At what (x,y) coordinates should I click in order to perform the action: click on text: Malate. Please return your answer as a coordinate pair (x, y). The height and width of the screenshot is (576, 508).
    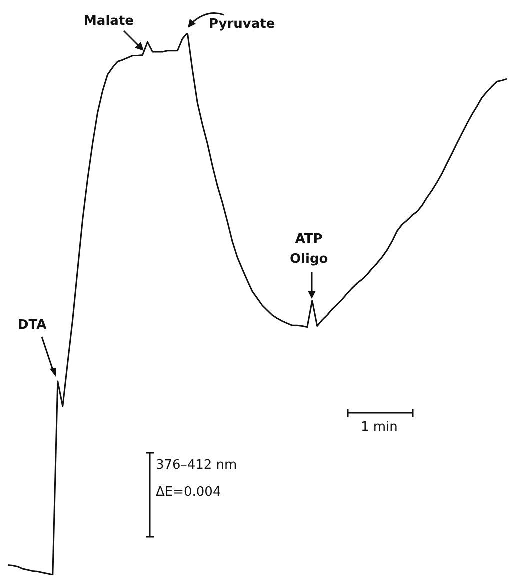
    Looking at the image, I should click on (109, 22).